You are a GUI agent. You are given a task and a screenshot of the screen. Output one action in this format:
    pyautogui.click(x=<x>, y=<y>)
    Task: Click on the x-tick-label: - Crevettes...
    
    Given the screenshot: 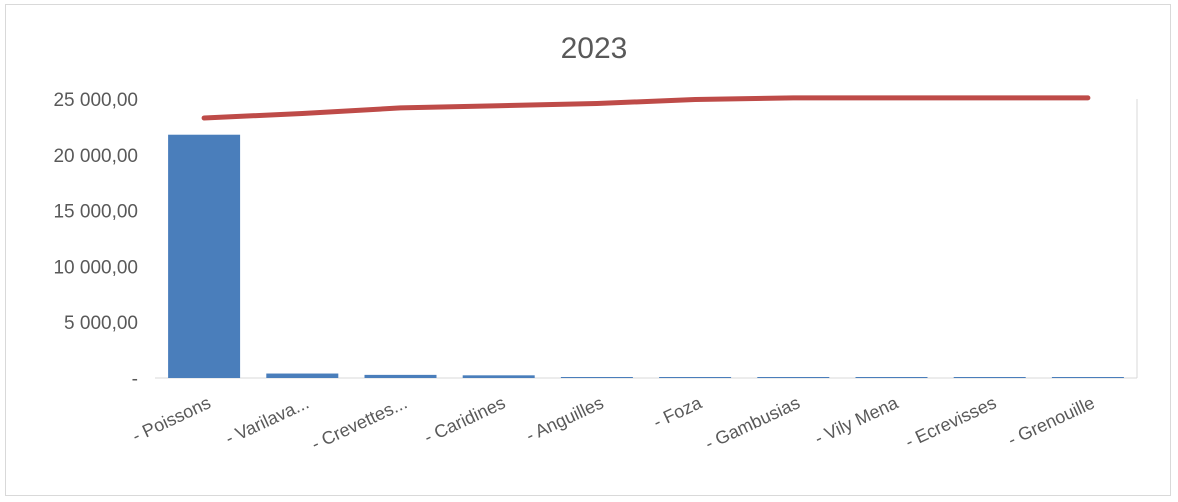 What is the action you would take?
    pyautogui.click(x=359, y=423)
    